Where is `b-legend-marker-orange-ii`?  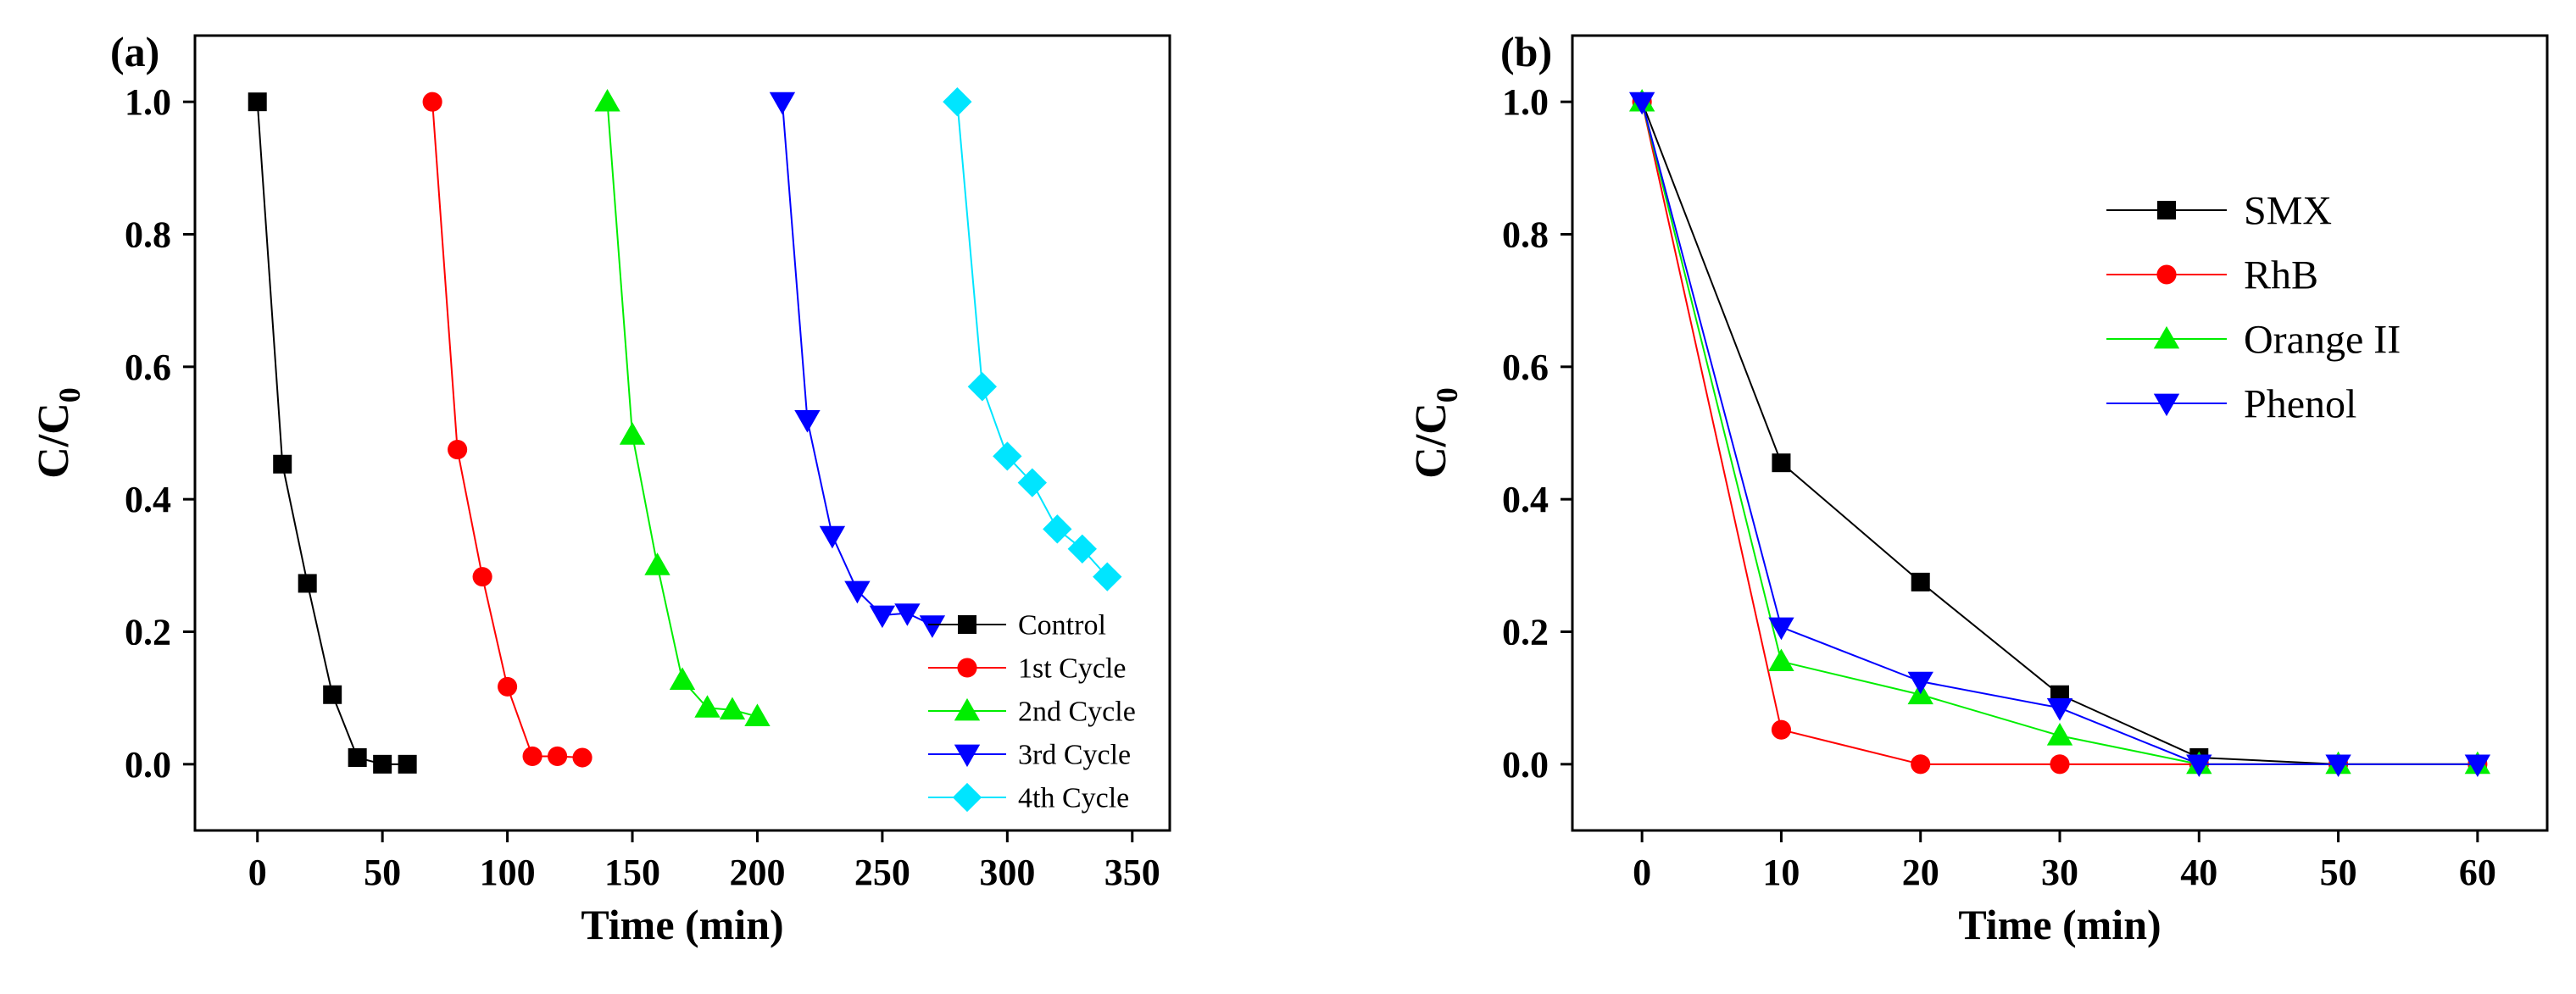 b-legend-marker-orange-ii is located at coordinates (2166, 337).